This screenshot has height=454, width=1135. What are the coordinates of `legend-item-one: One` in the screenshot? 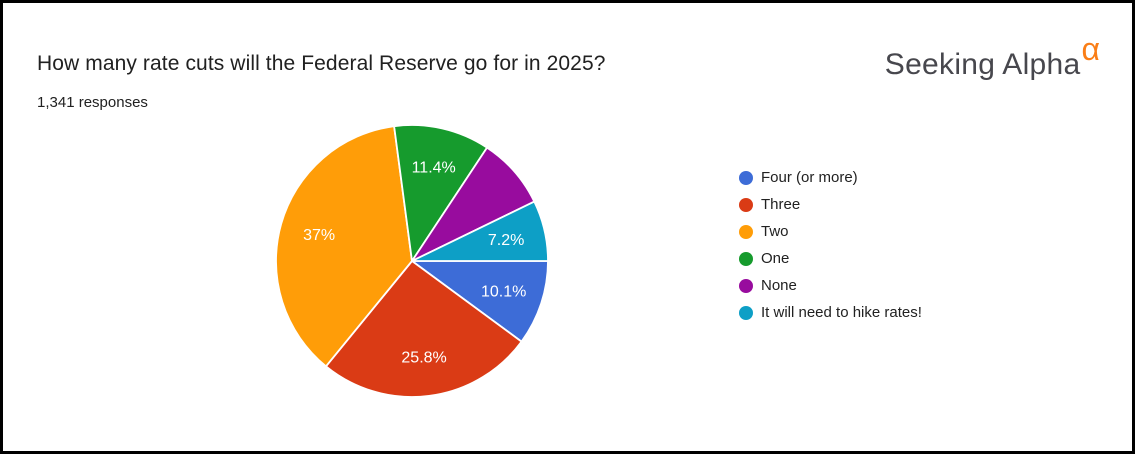 It's located at (830, 258).